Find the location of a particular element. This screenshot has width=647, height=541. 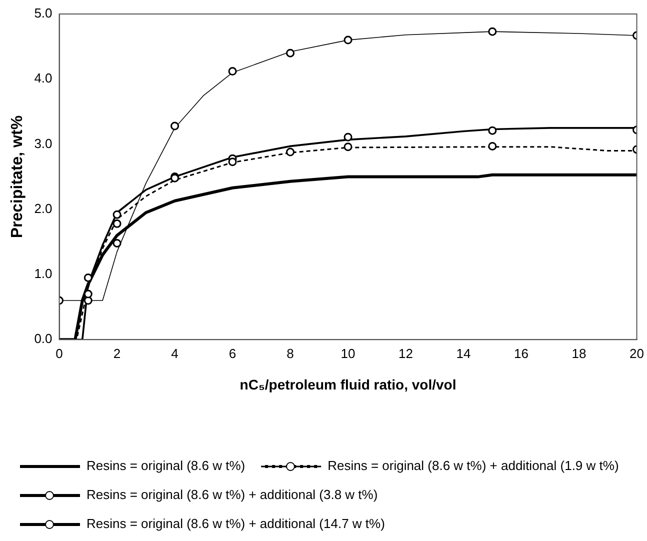

x-tick-label: 20 is located at coordinates (637, 353).